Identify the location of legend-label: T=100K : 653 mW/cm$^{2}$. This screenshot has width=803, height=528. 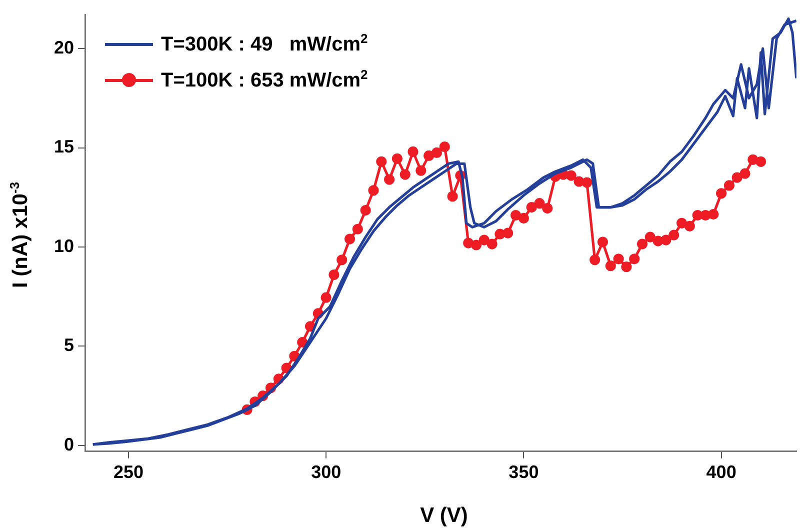
(264, 80).